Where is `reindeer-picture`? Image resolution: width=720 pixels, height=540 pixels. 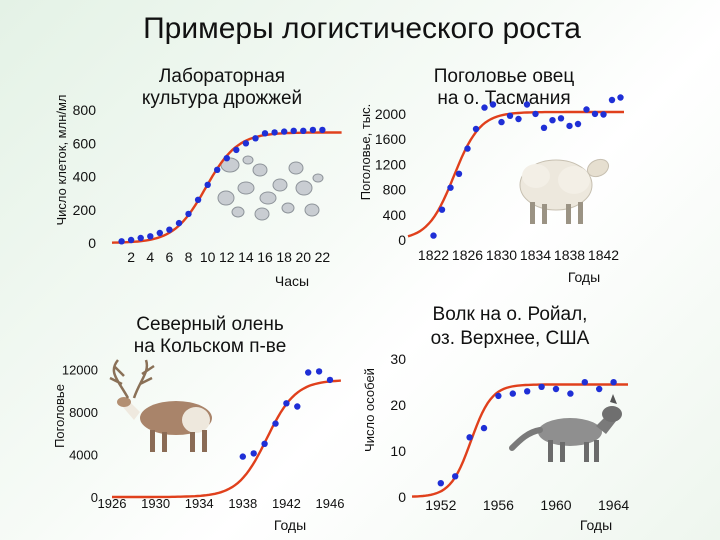 reindeer-picture is located at coordinates (160, 405).